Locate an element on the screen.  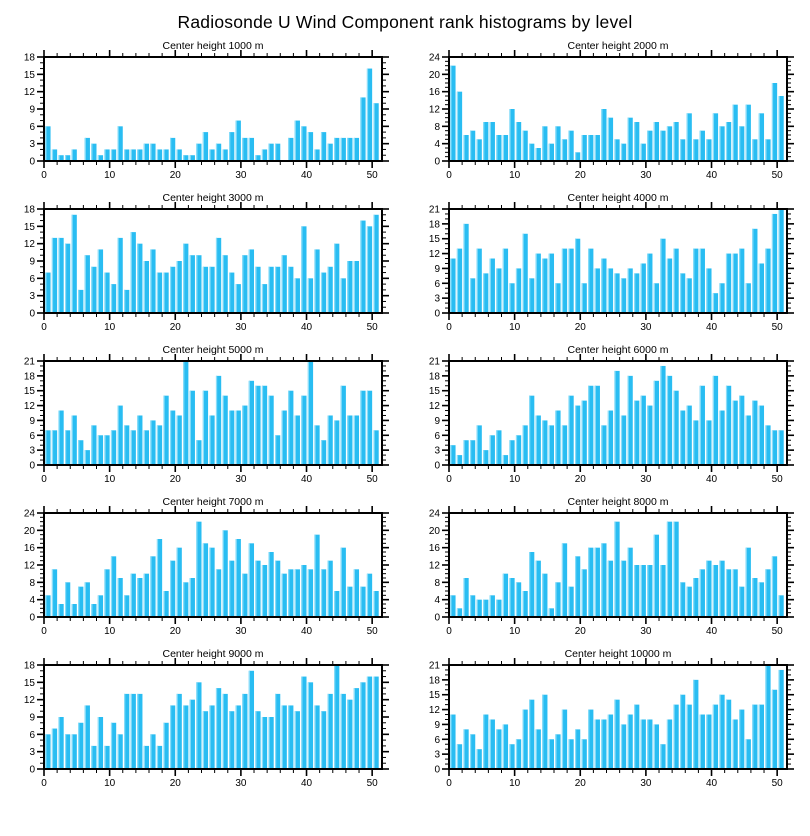
panel-title: Center height 1000 m is located at coordinates (213, 46).